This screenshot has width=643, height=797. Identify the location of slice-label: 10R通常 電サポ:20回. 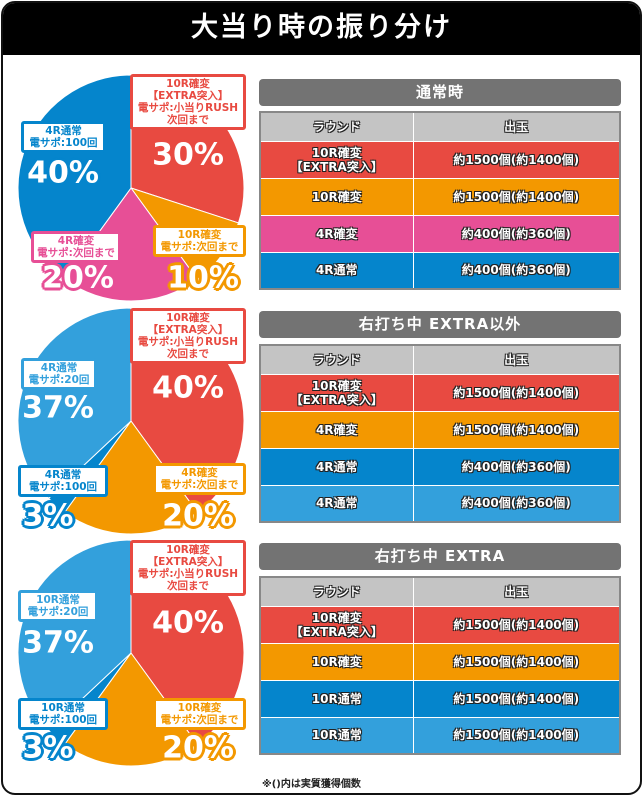
(58, 606).